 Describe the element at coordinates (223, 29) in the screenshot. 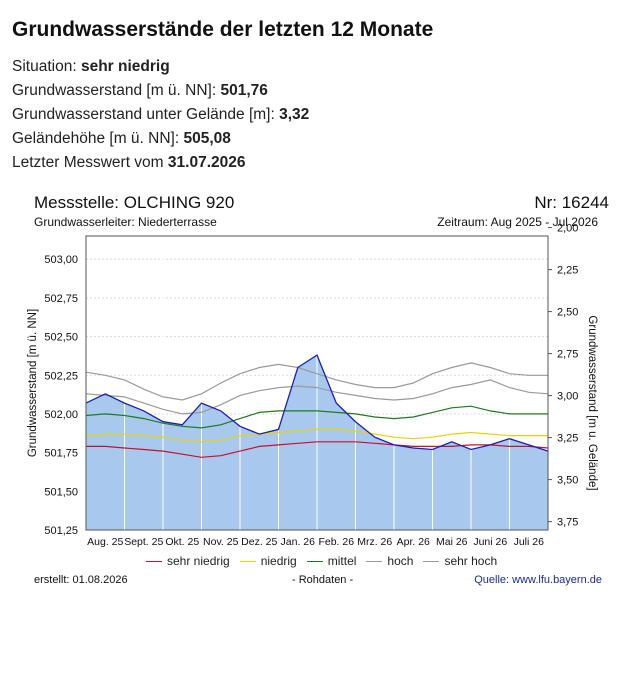

I see `page-title: Grundwasserstände der letzten 12 Monate` at that location.